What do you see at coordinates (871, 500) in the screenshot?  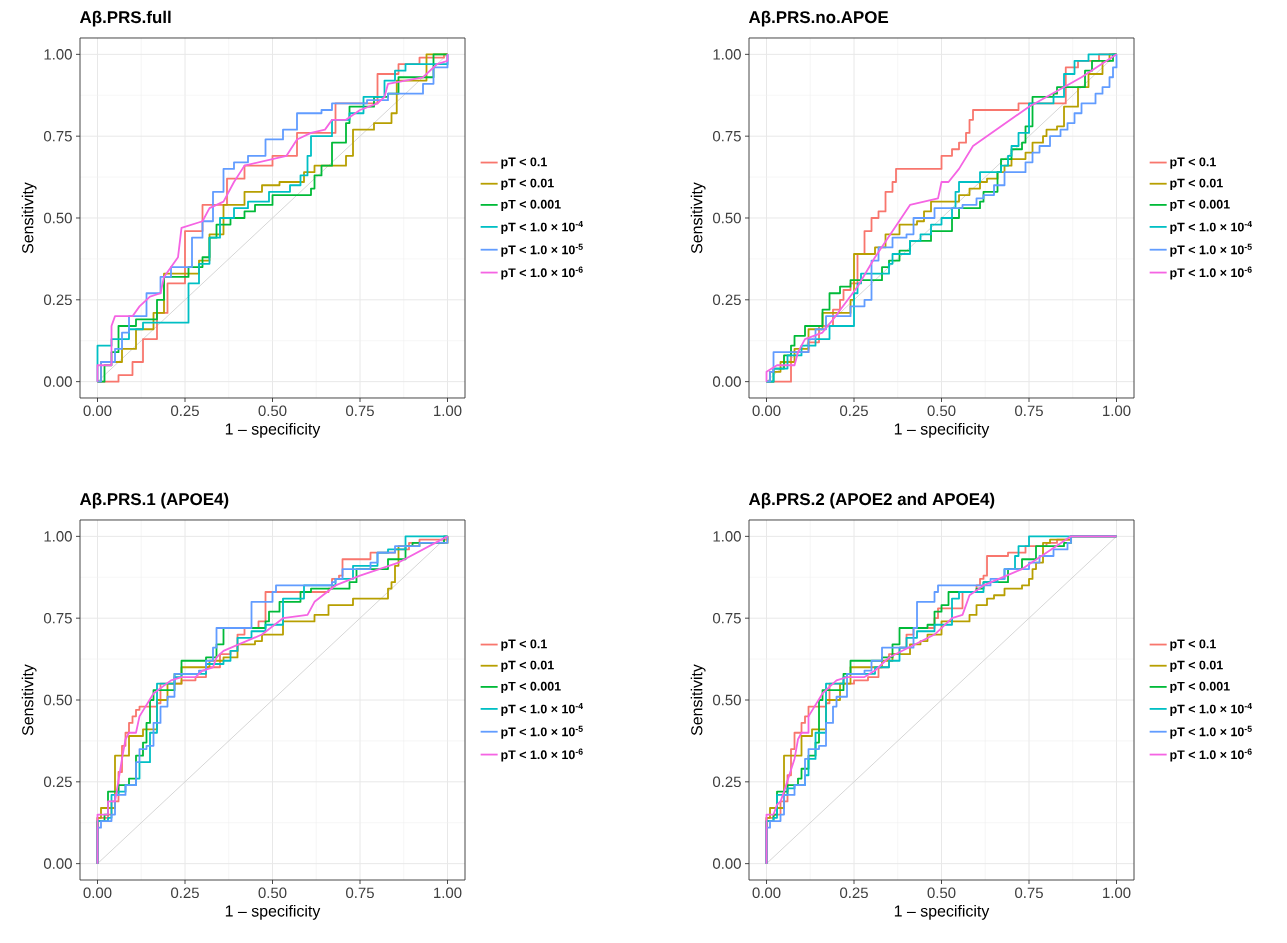 I see `chart-title: Aβ.PRS.2 (APOE2 and APOE4)` at bounding box center [871, 500].